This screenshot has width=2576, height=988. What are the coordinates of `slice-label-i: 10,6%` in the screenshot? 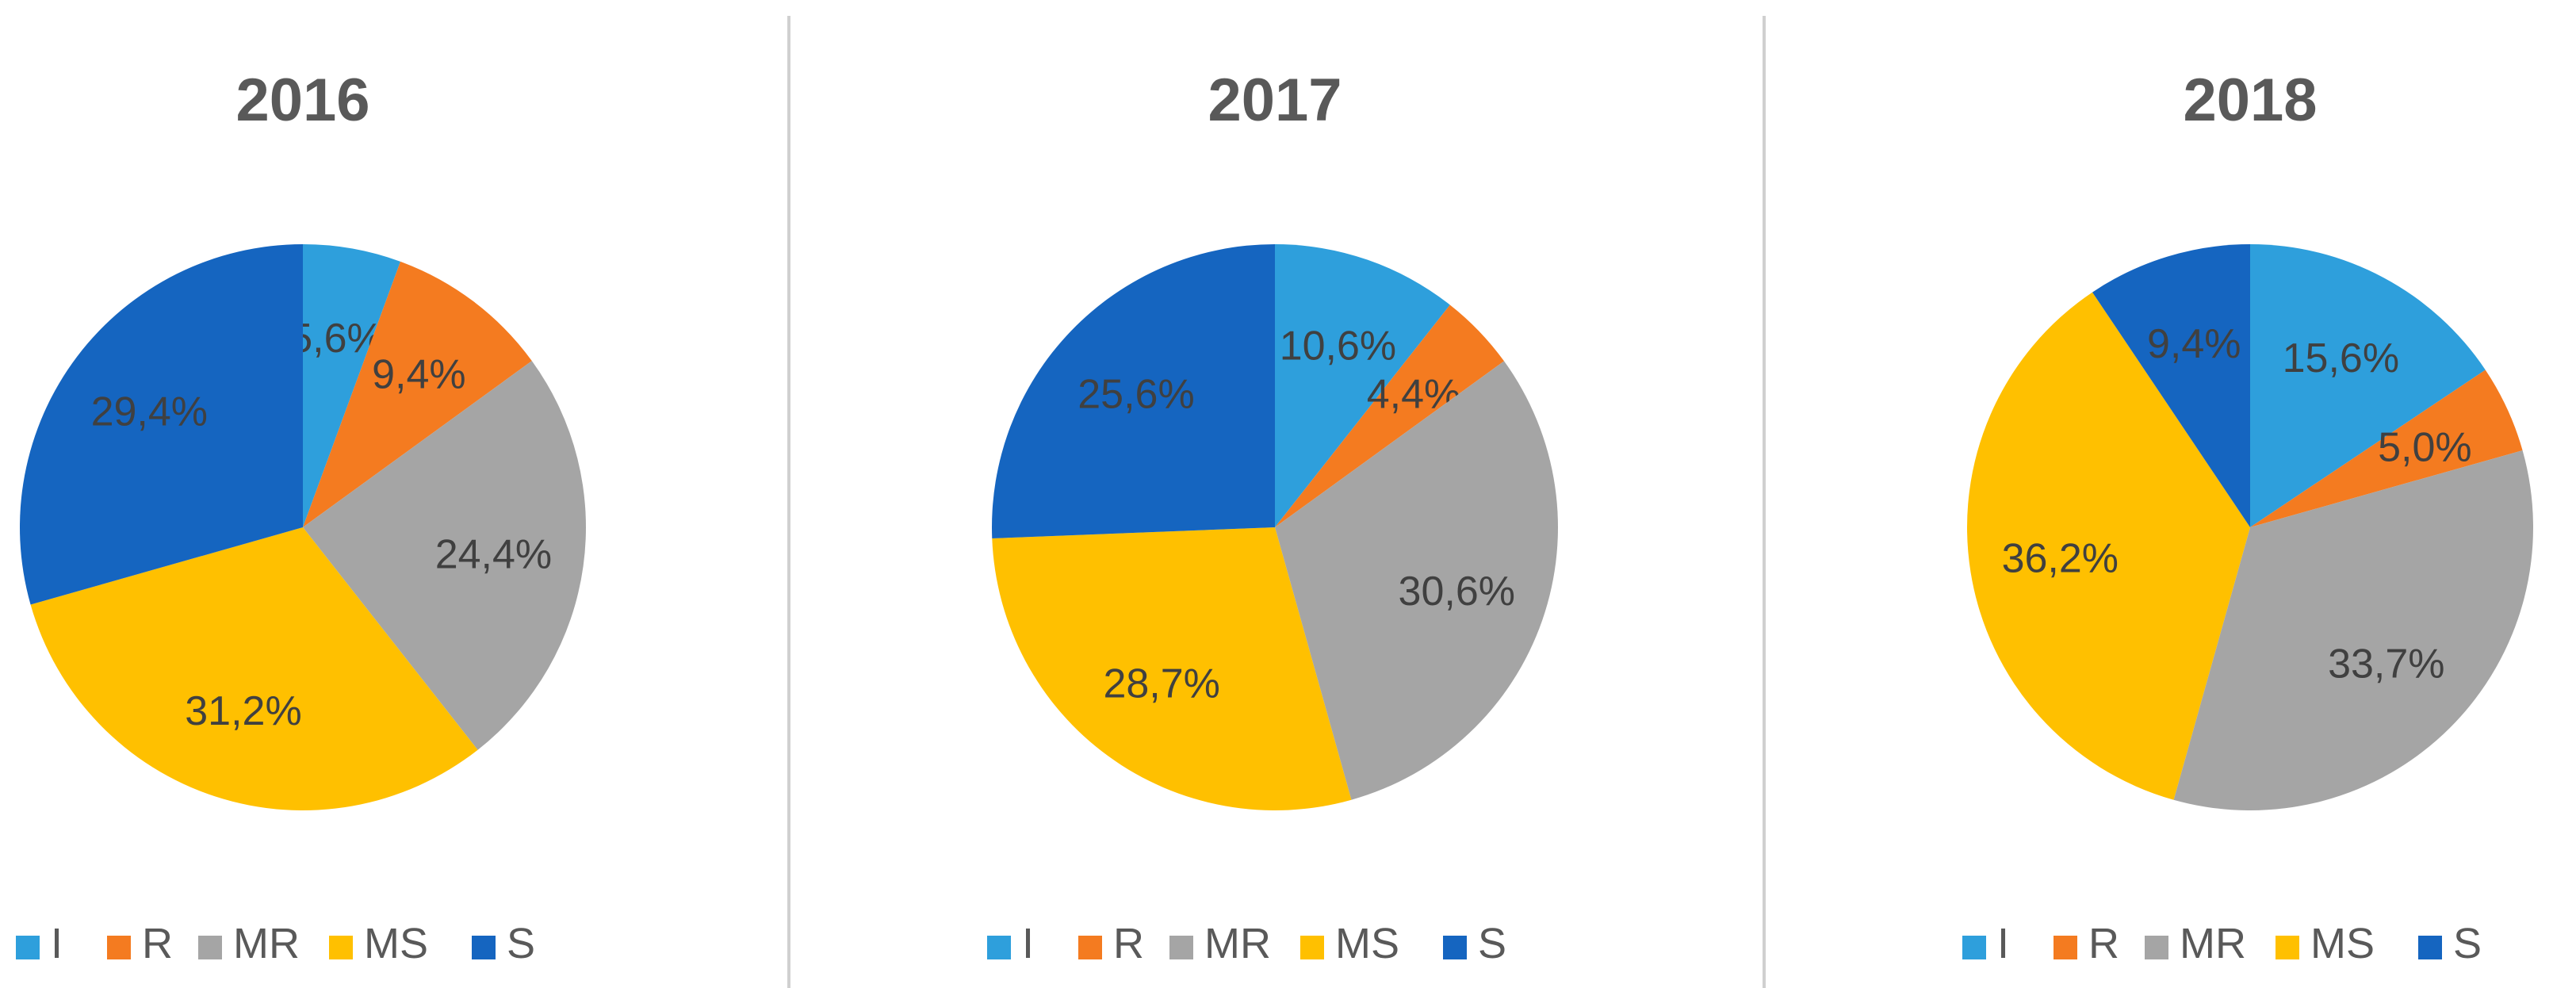 It's located at (1338, 347).